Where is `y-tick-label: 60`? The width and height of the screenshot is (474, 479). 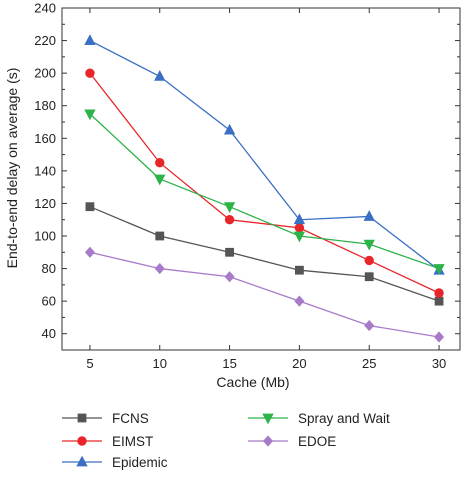 y-tick-label: 60 is located at coordinates (49, 301).